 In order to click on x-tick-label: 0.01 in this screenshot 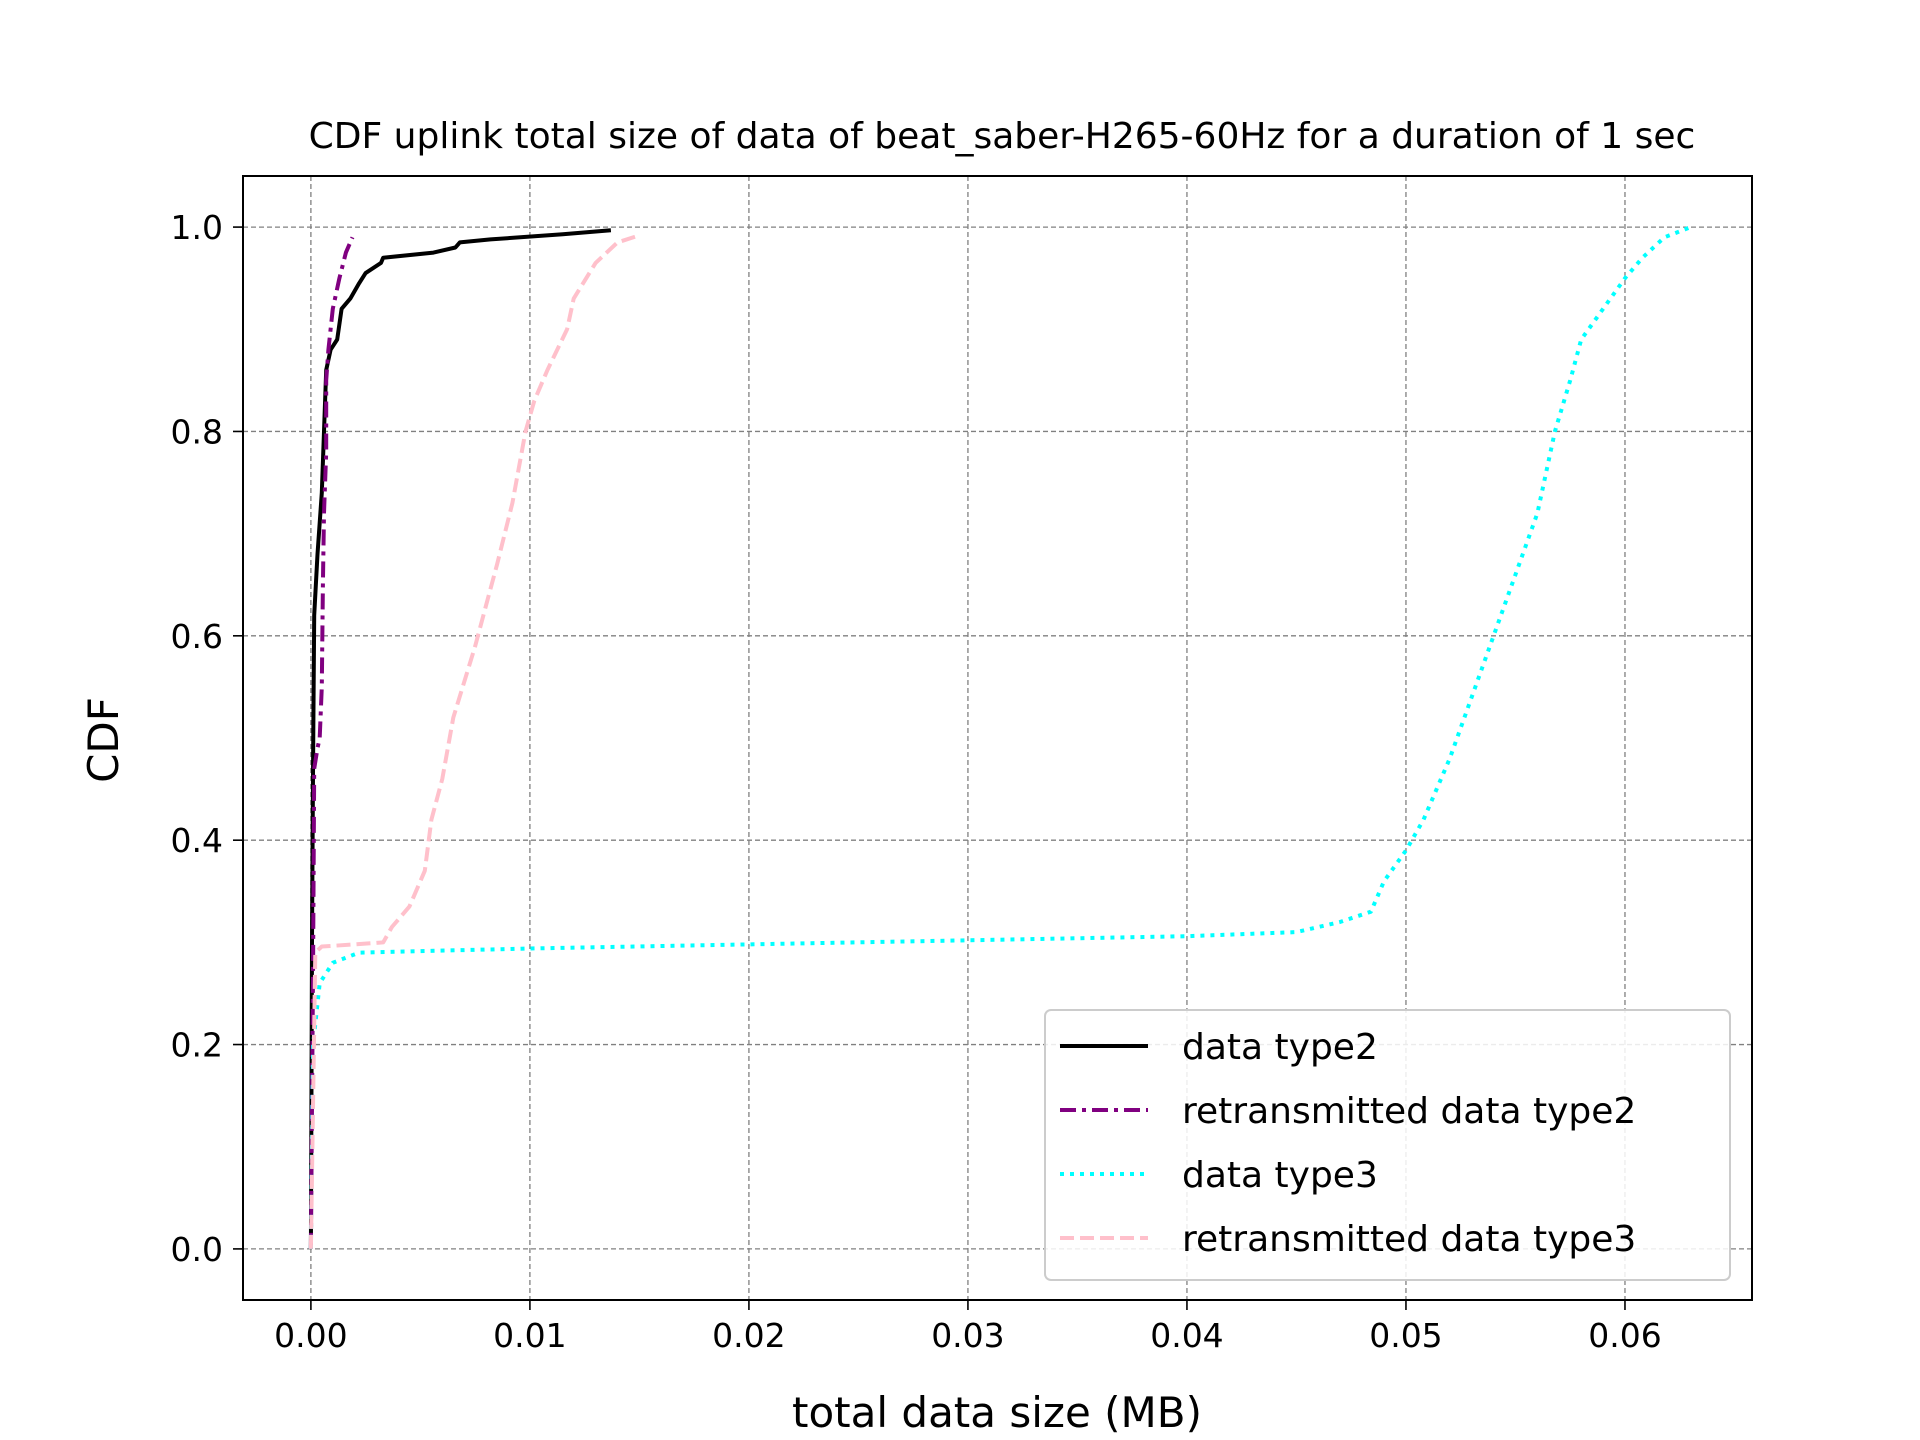, I will do `click(529, 1335)`.